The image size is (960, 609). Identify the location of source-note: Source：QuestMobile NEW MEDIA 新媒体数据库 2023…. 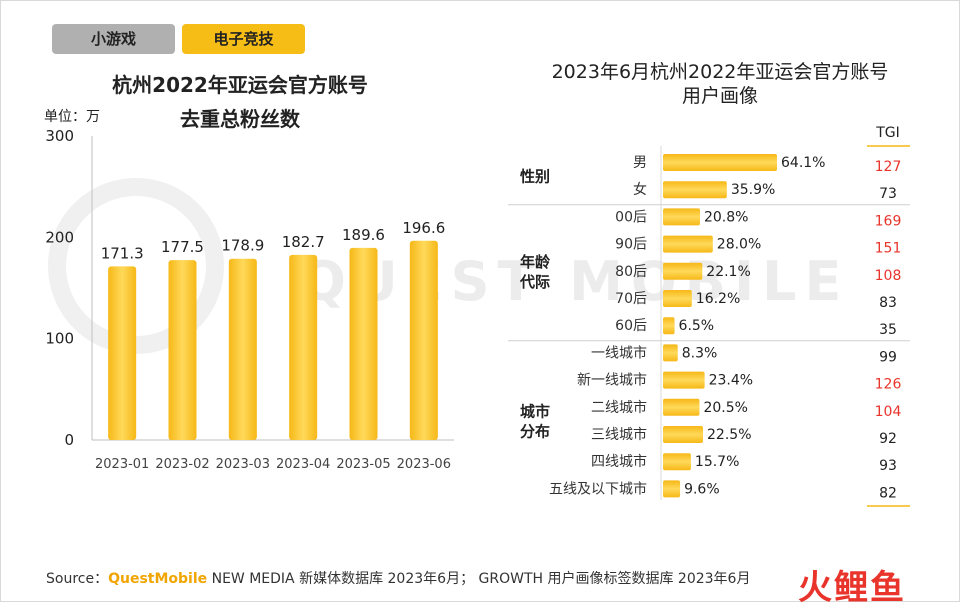
(398, 578).